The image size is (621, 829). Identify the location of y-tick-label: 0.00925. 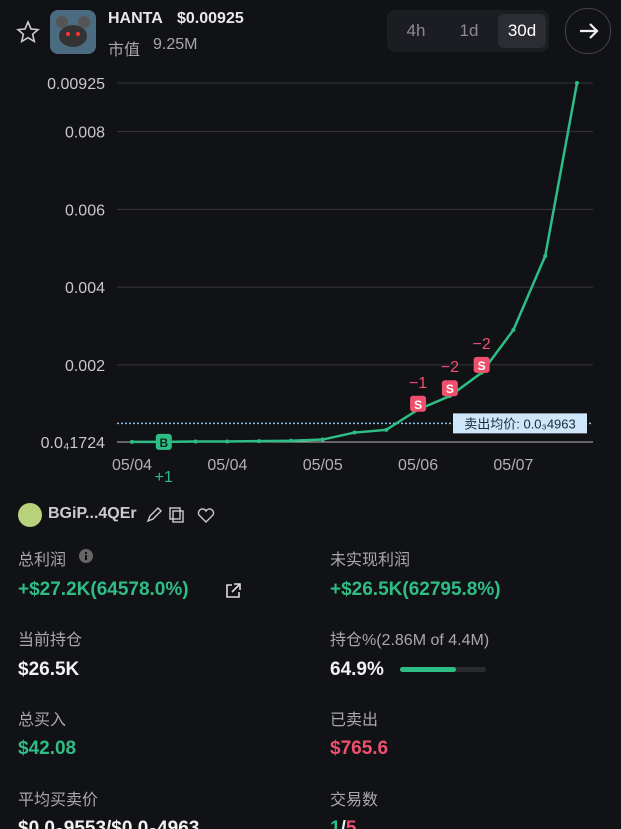
(76, 84).